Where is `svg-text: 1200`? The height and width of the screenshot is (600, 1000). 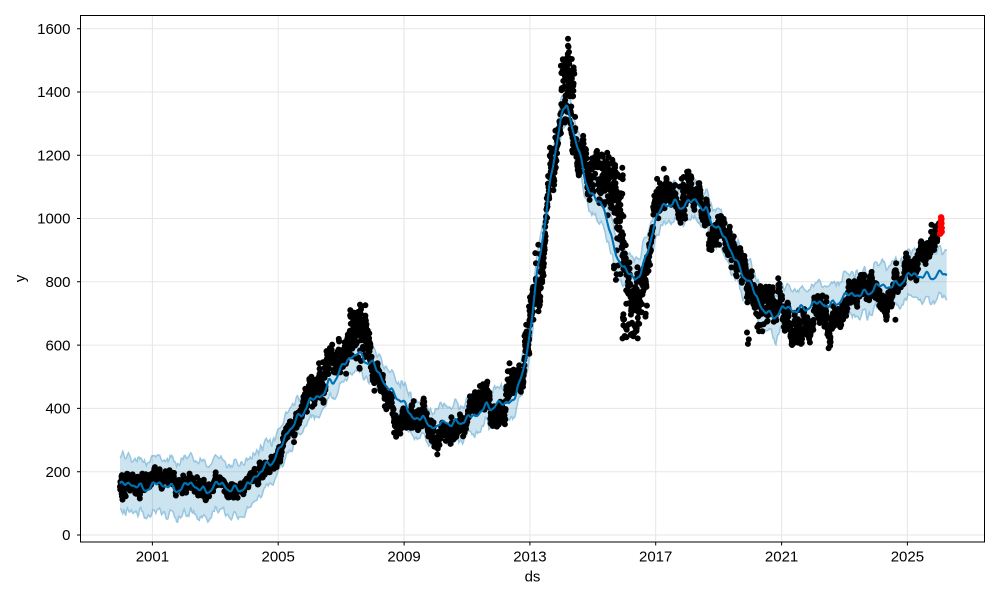
svg-text: 1200 is located at coordinates (53, 155).